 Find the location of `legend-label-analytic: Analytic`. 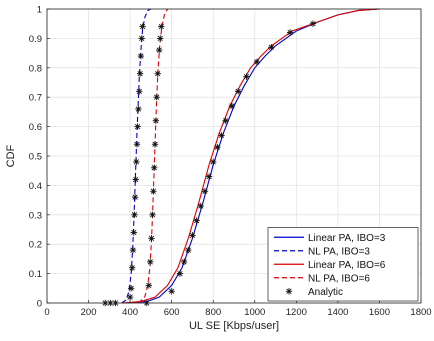

legend-label-analytic: Analytic is located at coordinates (325, 292).